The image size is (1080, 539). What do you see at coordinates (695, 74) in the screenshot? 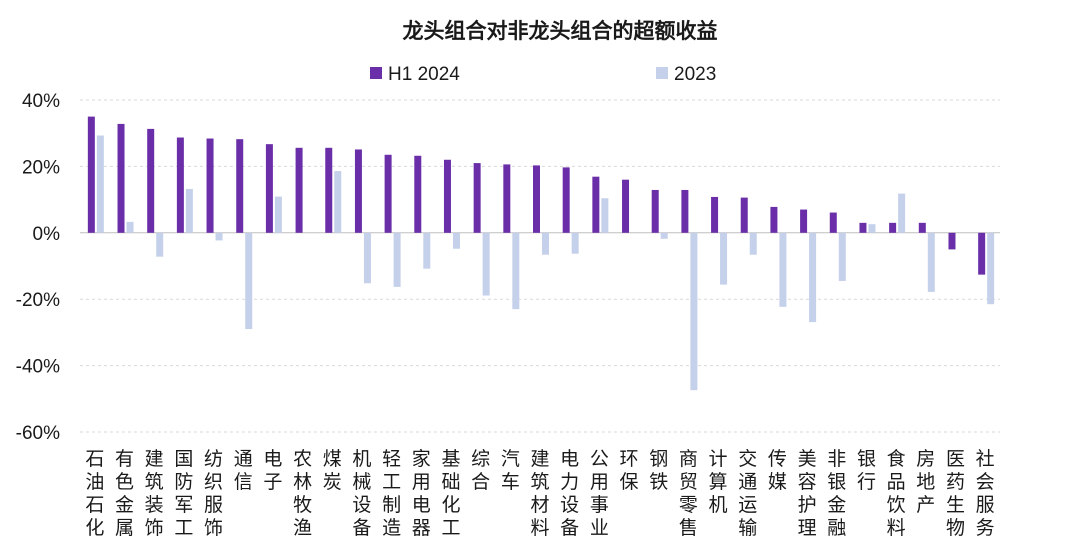
I see `legend-label-2023: 2023` at bounding box center [695, 74].